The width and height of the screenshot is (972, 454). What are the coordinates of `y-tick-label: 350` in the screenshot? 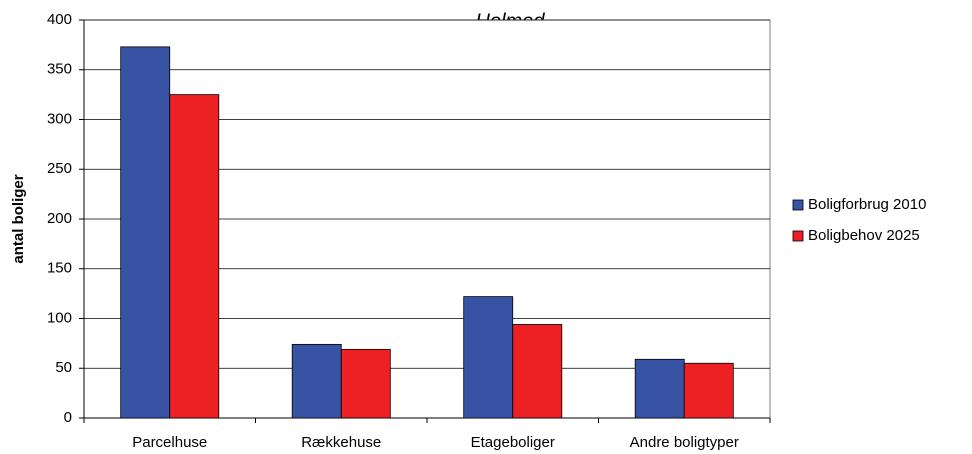 It's located at (59, 69).